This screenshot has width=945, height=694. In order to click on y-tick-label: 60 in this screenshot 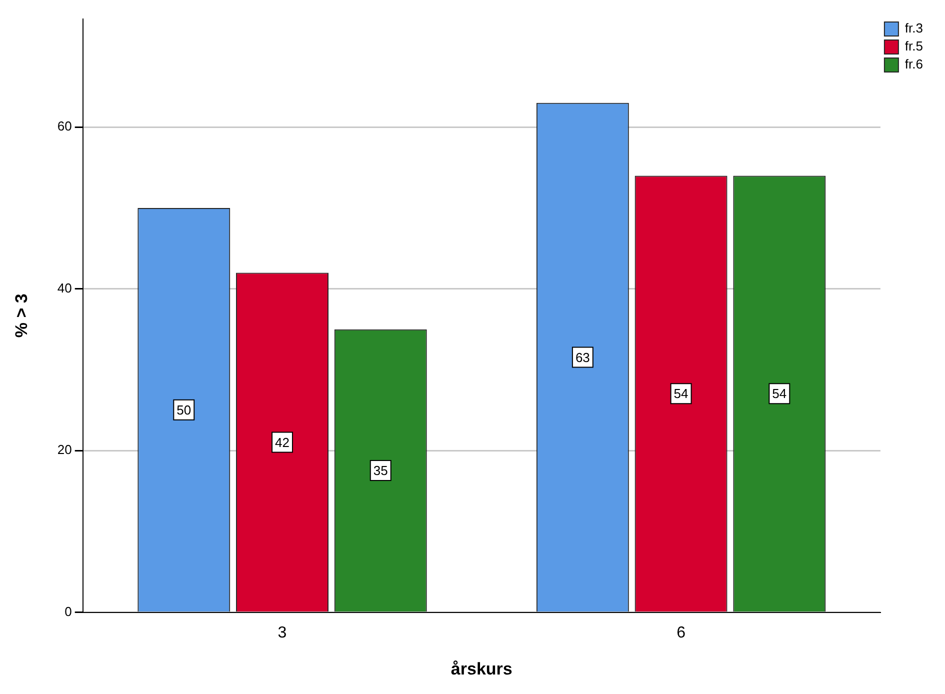, I will do `click(64, 126)`.